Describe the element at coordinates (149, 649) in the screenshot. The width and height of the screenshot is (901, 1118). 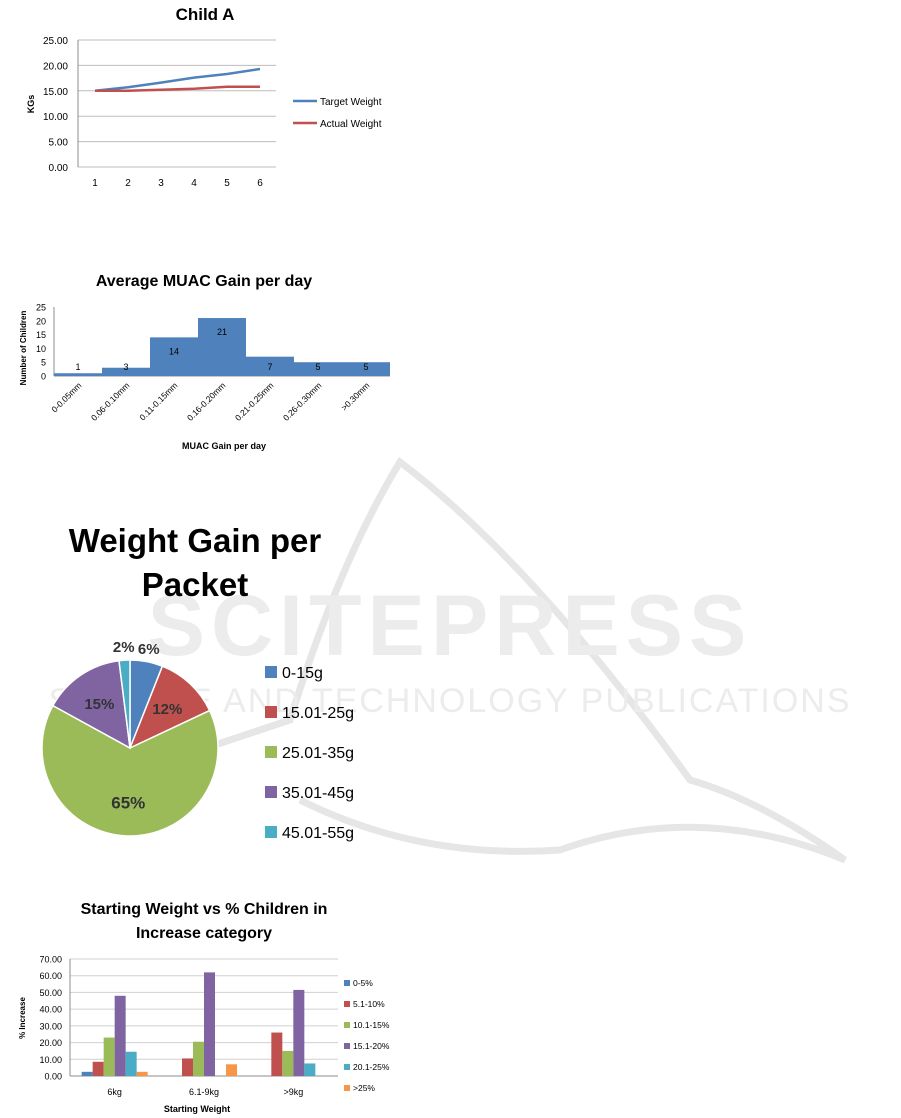
I see `pie-data-label: 6%` at that location.